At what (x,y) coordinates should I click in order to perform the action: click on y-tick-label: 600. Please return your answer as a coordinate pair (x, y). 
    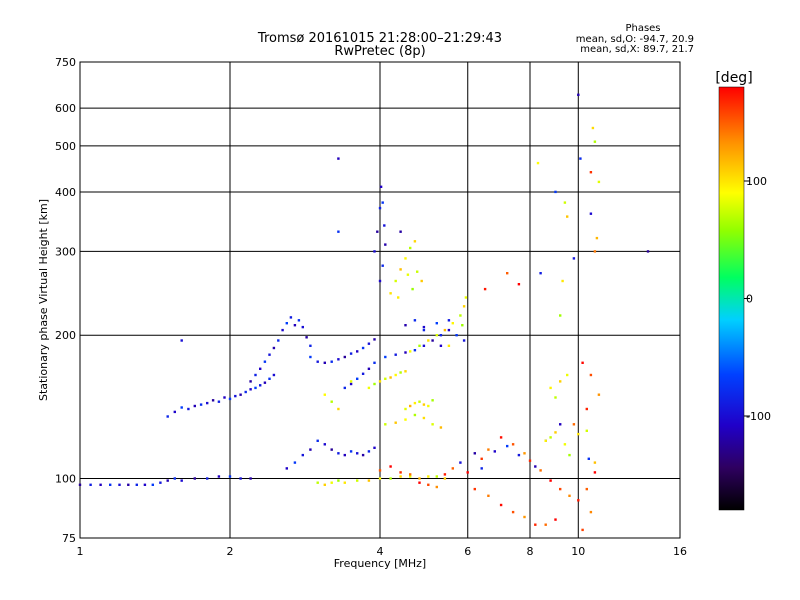
    Looking at the image, I should click on (65, 108).